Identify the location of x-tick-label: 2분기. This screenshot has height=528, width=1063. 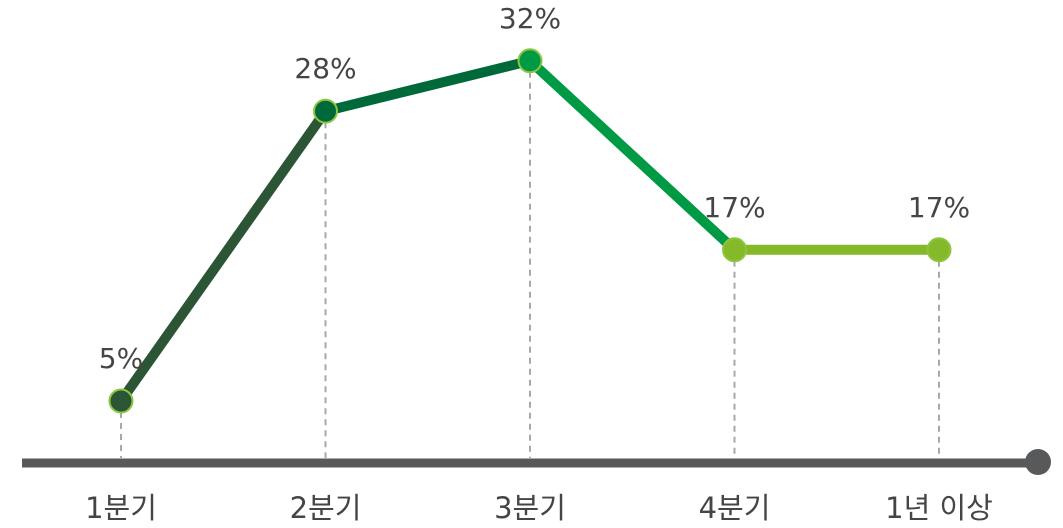
(326, 508).